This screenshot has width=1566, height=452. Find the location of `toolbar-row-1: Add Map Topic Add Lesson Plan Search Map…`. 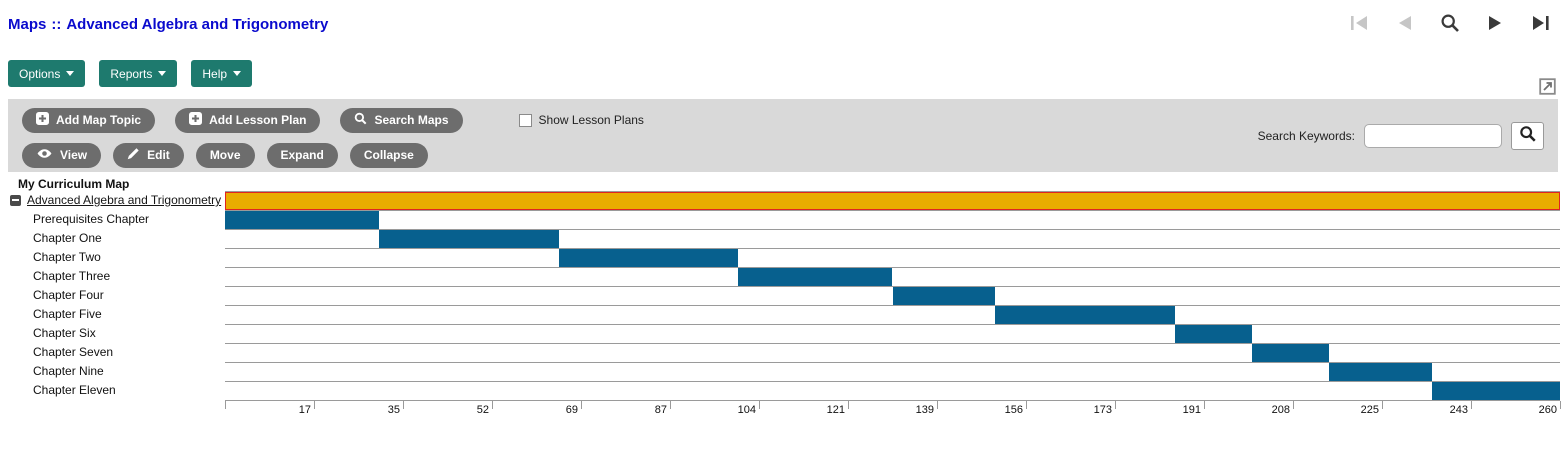

toolbar-row-1: Add Map Topic Add Lesson Plan Search Map… is located at coordinates (783, 120).